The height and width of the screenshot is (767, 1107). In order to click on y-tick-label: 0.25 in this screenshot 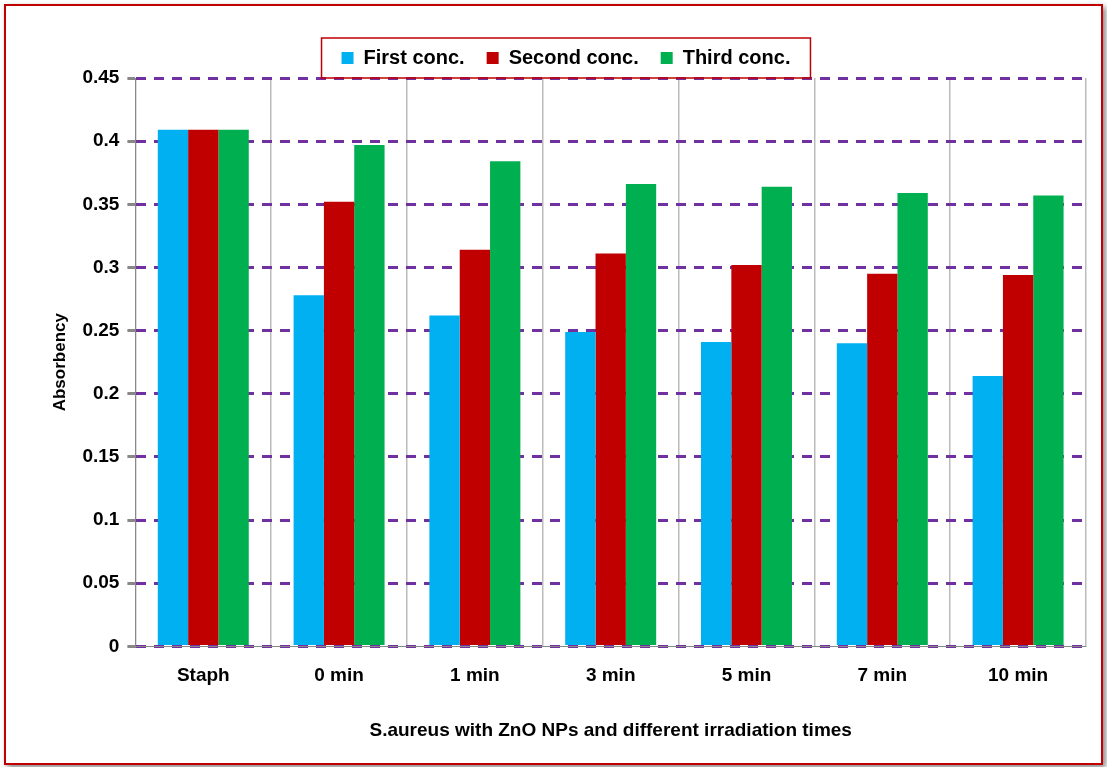, I will do `click(101, 329)`.